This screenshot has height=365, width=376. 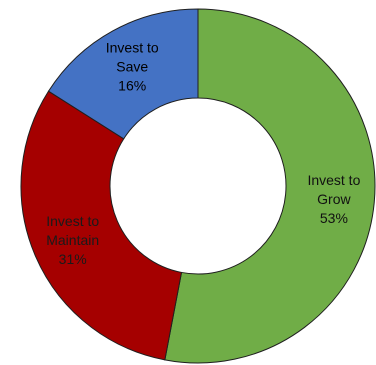 What do you see at coordinates (334, 218) in the screenshot?
I see `slice-value-0: 53%` at bounding box center [334, 218].